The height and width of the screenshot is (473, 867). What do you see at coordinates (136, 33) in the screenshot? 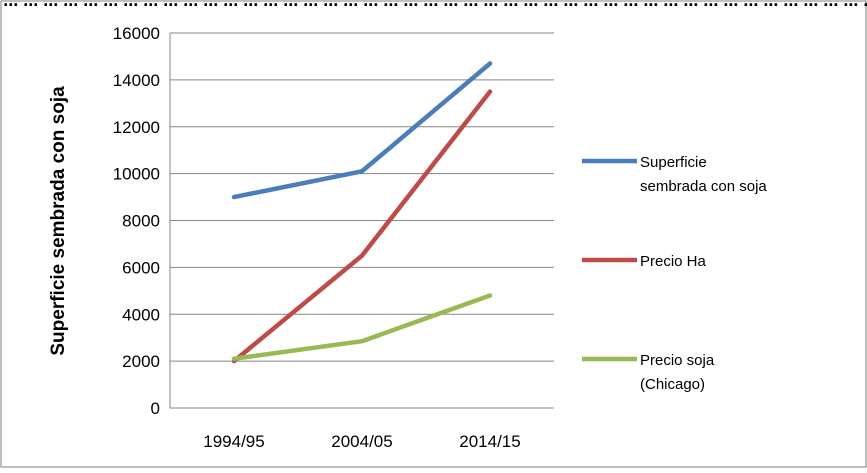
I see `y-tick-label: 16000` at bounding box center [136, 33].